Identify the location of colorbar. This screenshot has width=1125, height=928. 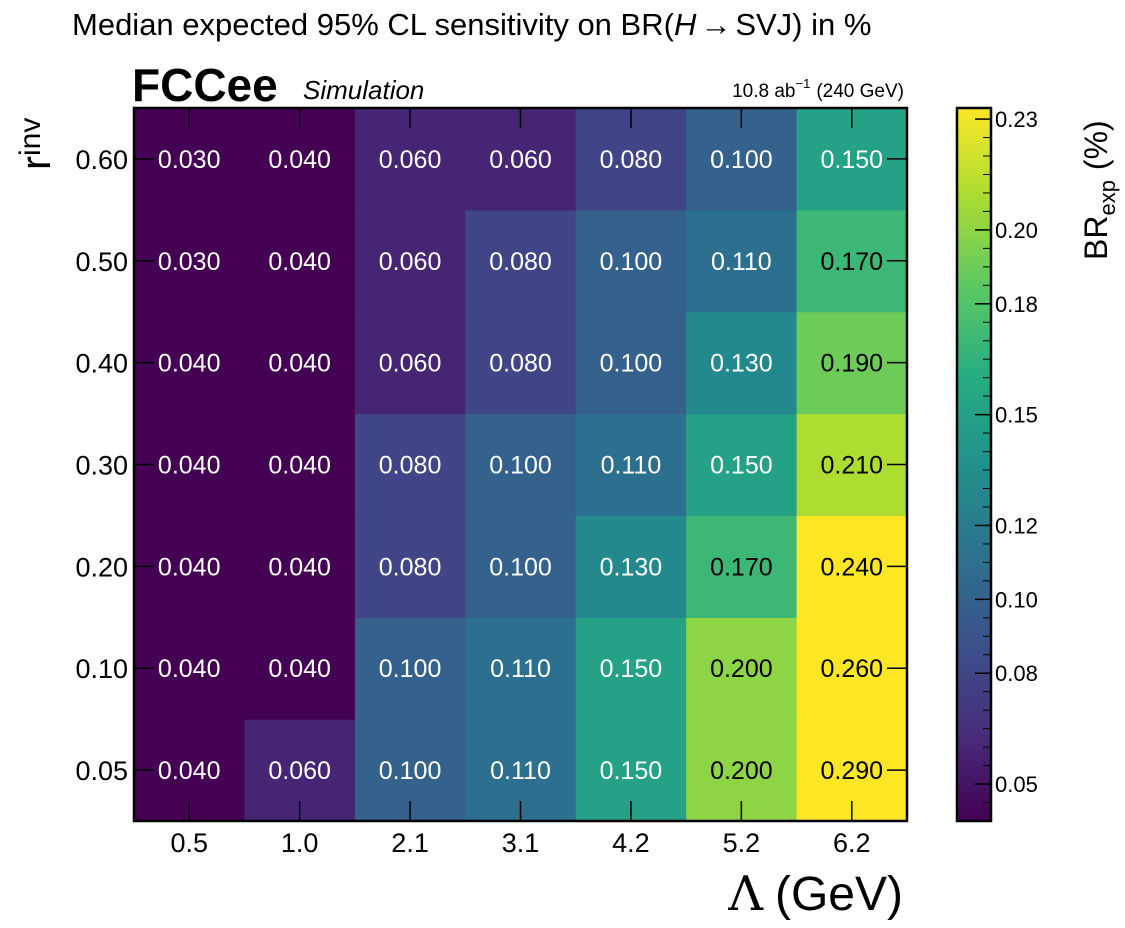
(974, 464).